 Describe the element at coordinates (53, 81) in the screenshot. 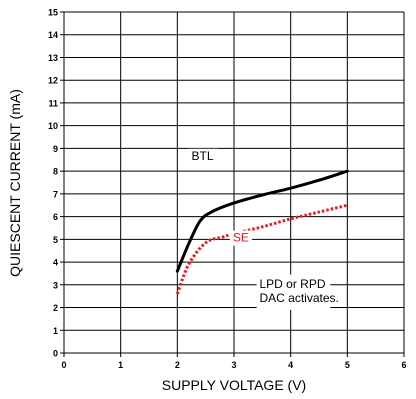

I see `y-tick-label: 12` at that location.